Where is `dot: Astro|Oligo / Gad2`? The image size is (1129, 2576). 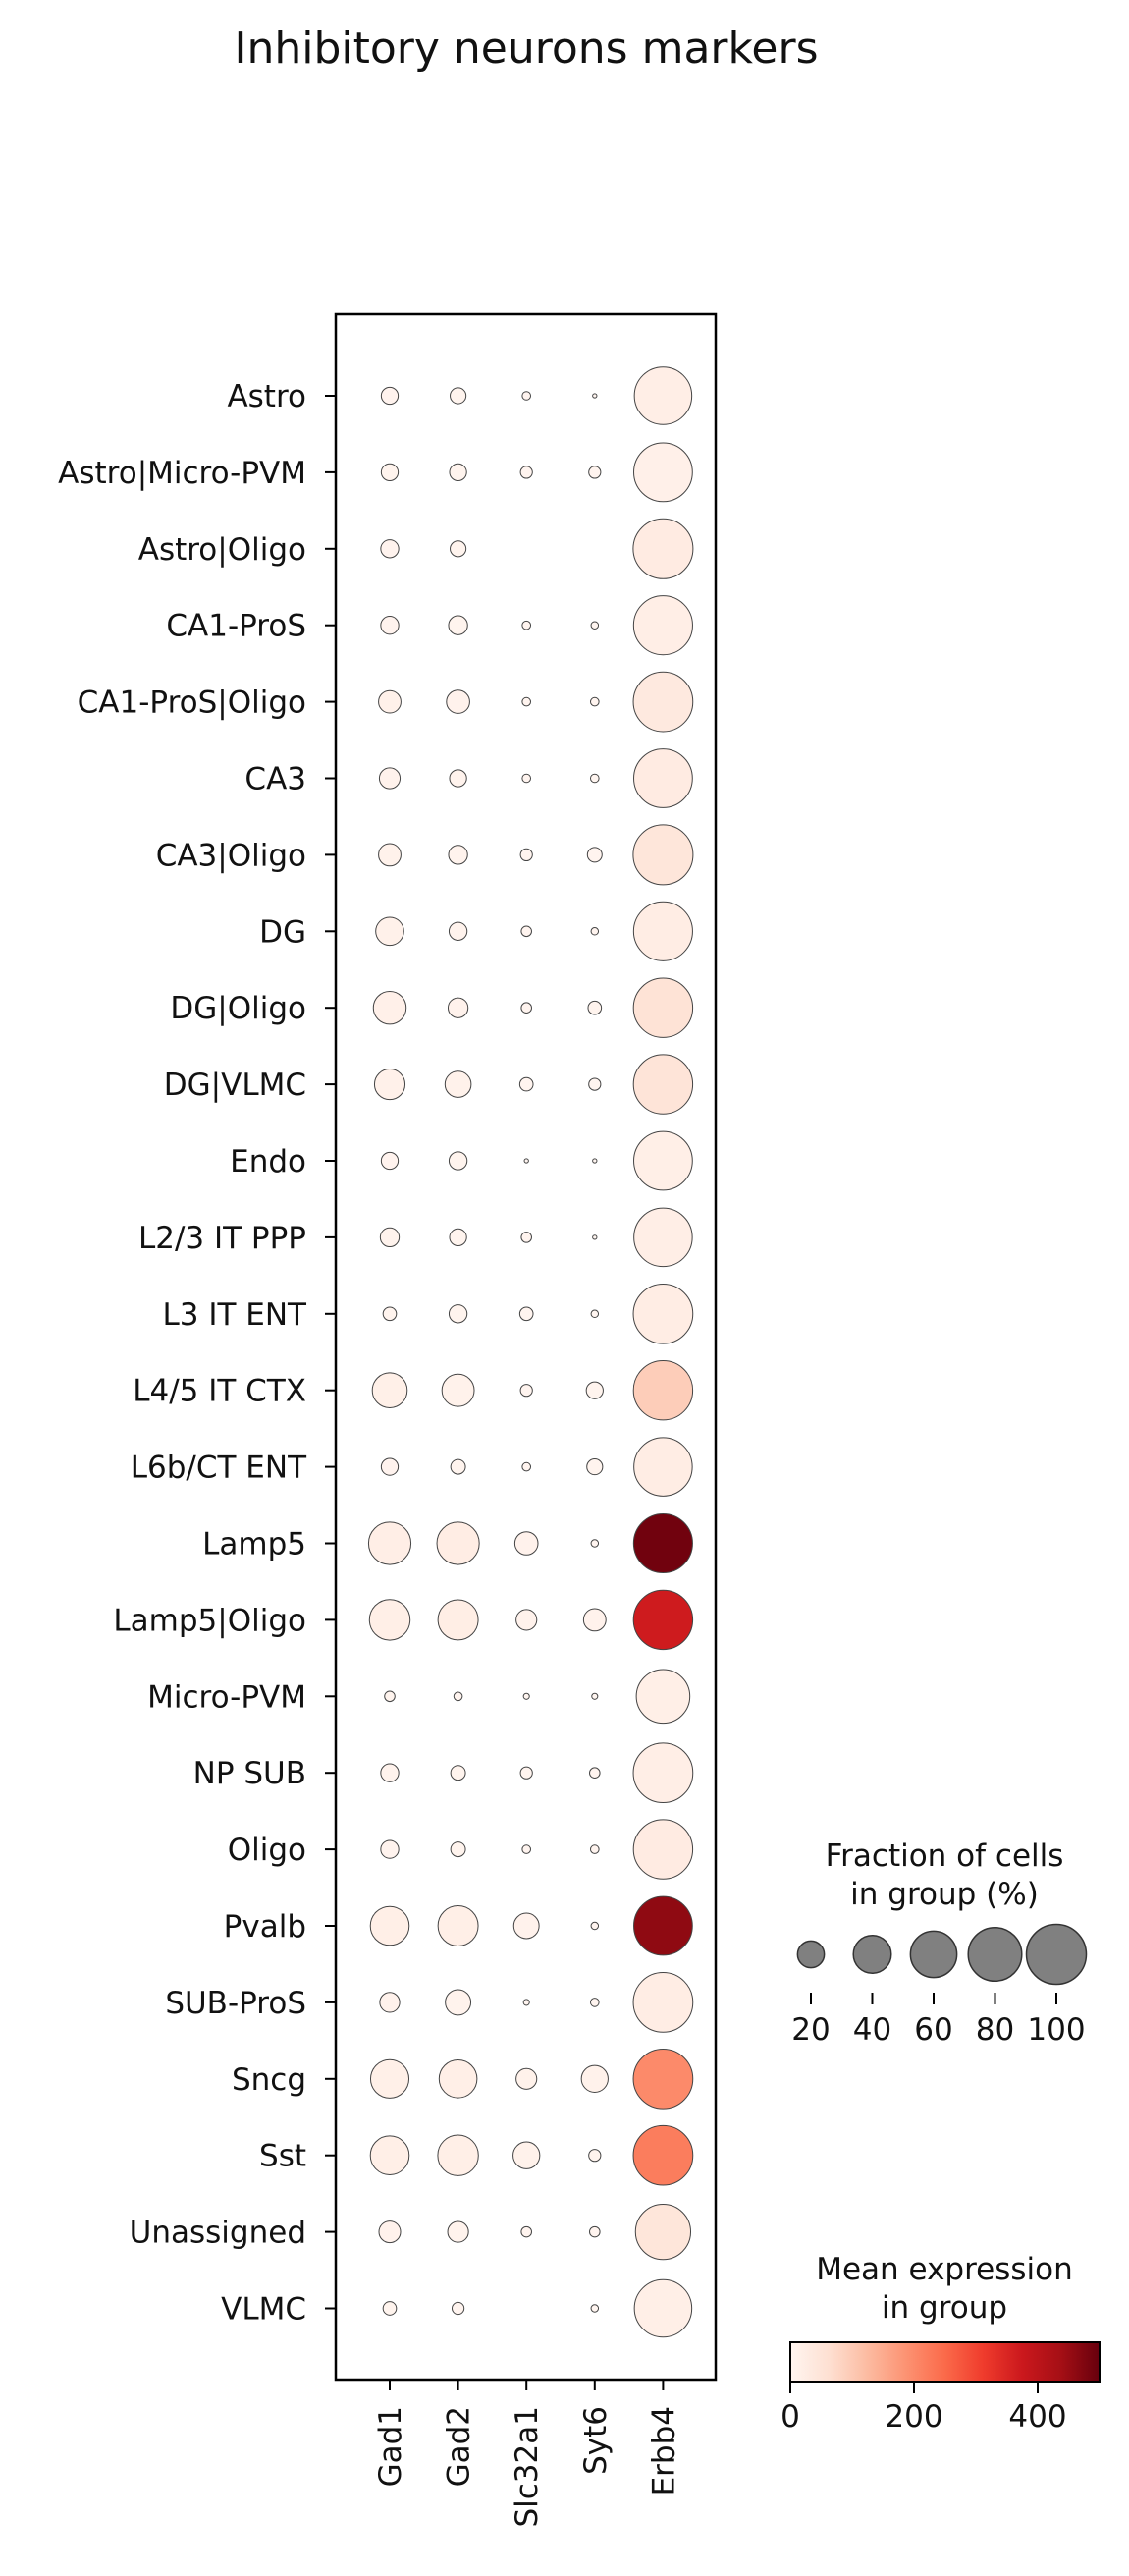 dot: Astro|Oligo / Gad2 is located at coordinates (459, 549).